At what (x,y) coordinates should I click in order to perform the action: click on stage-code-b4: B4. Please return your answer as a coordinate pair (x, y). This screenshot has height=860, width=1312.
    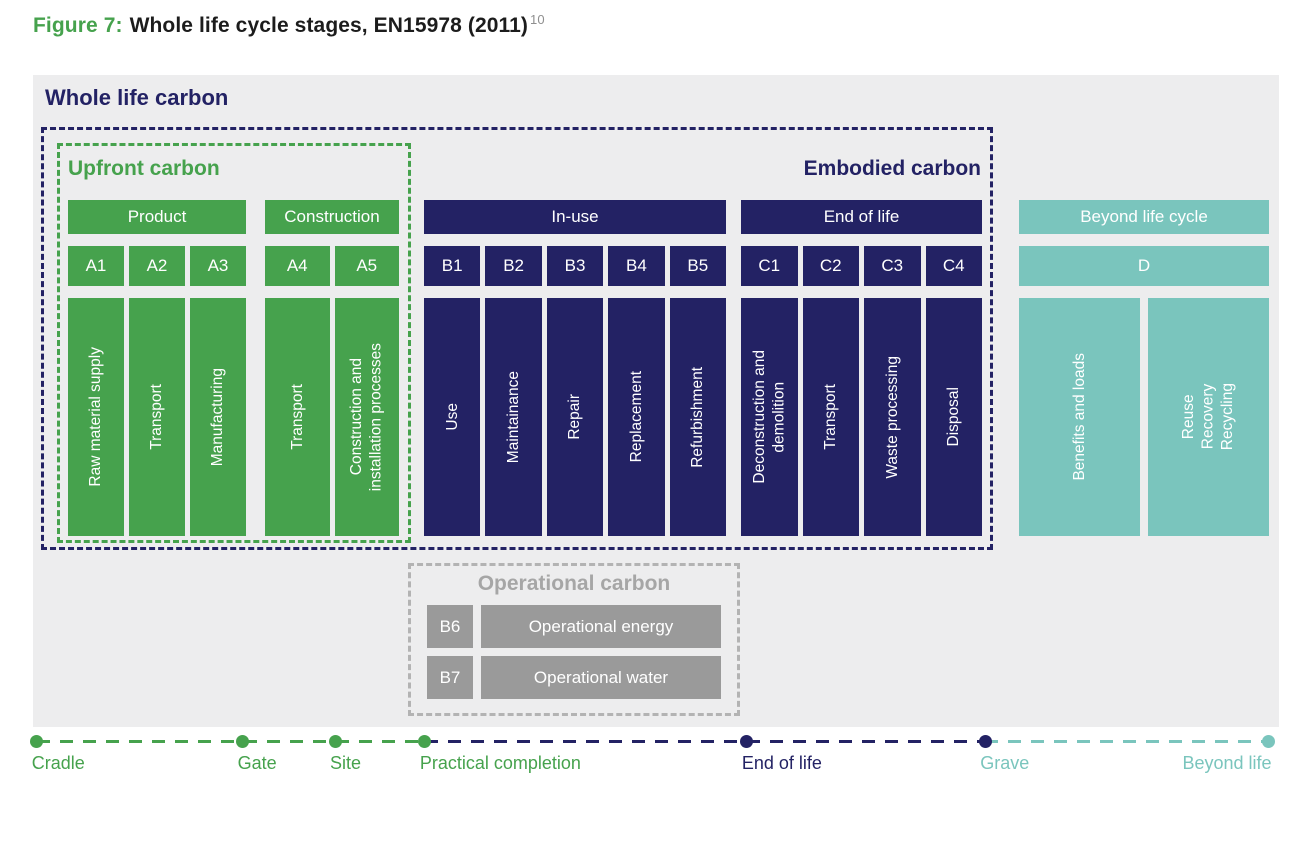
    Looking at the image, I should click on (636, 266).